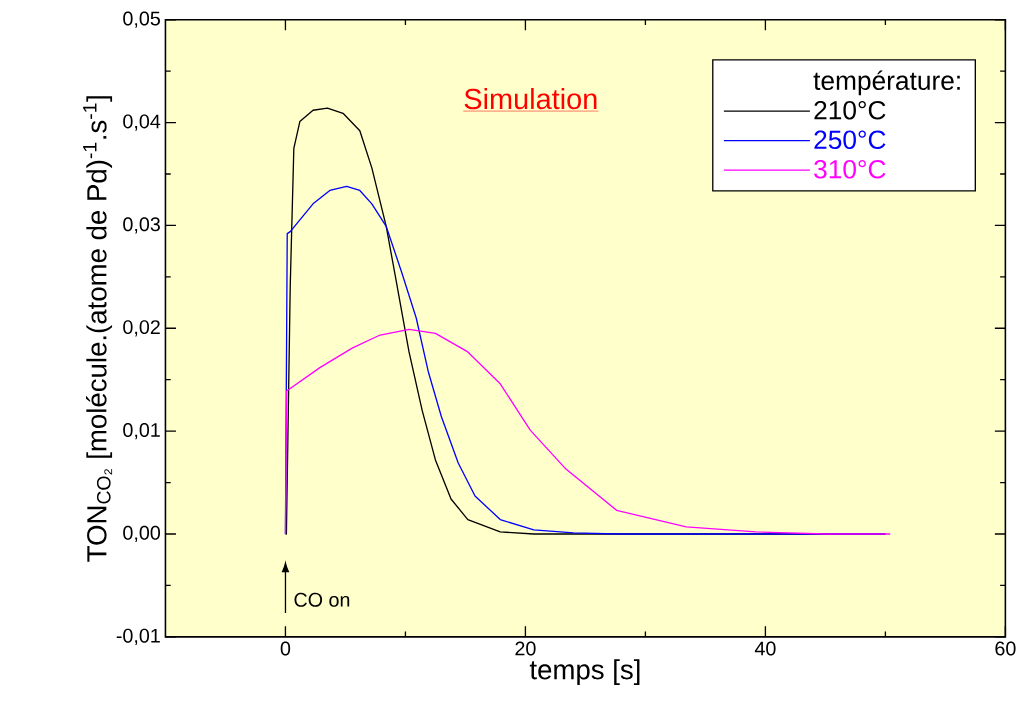 The height and width of the screenshot is (724, 1031). Describe the element at coordinates (886, 83) in the screenshot. I see `legend-title: température:` at that location.